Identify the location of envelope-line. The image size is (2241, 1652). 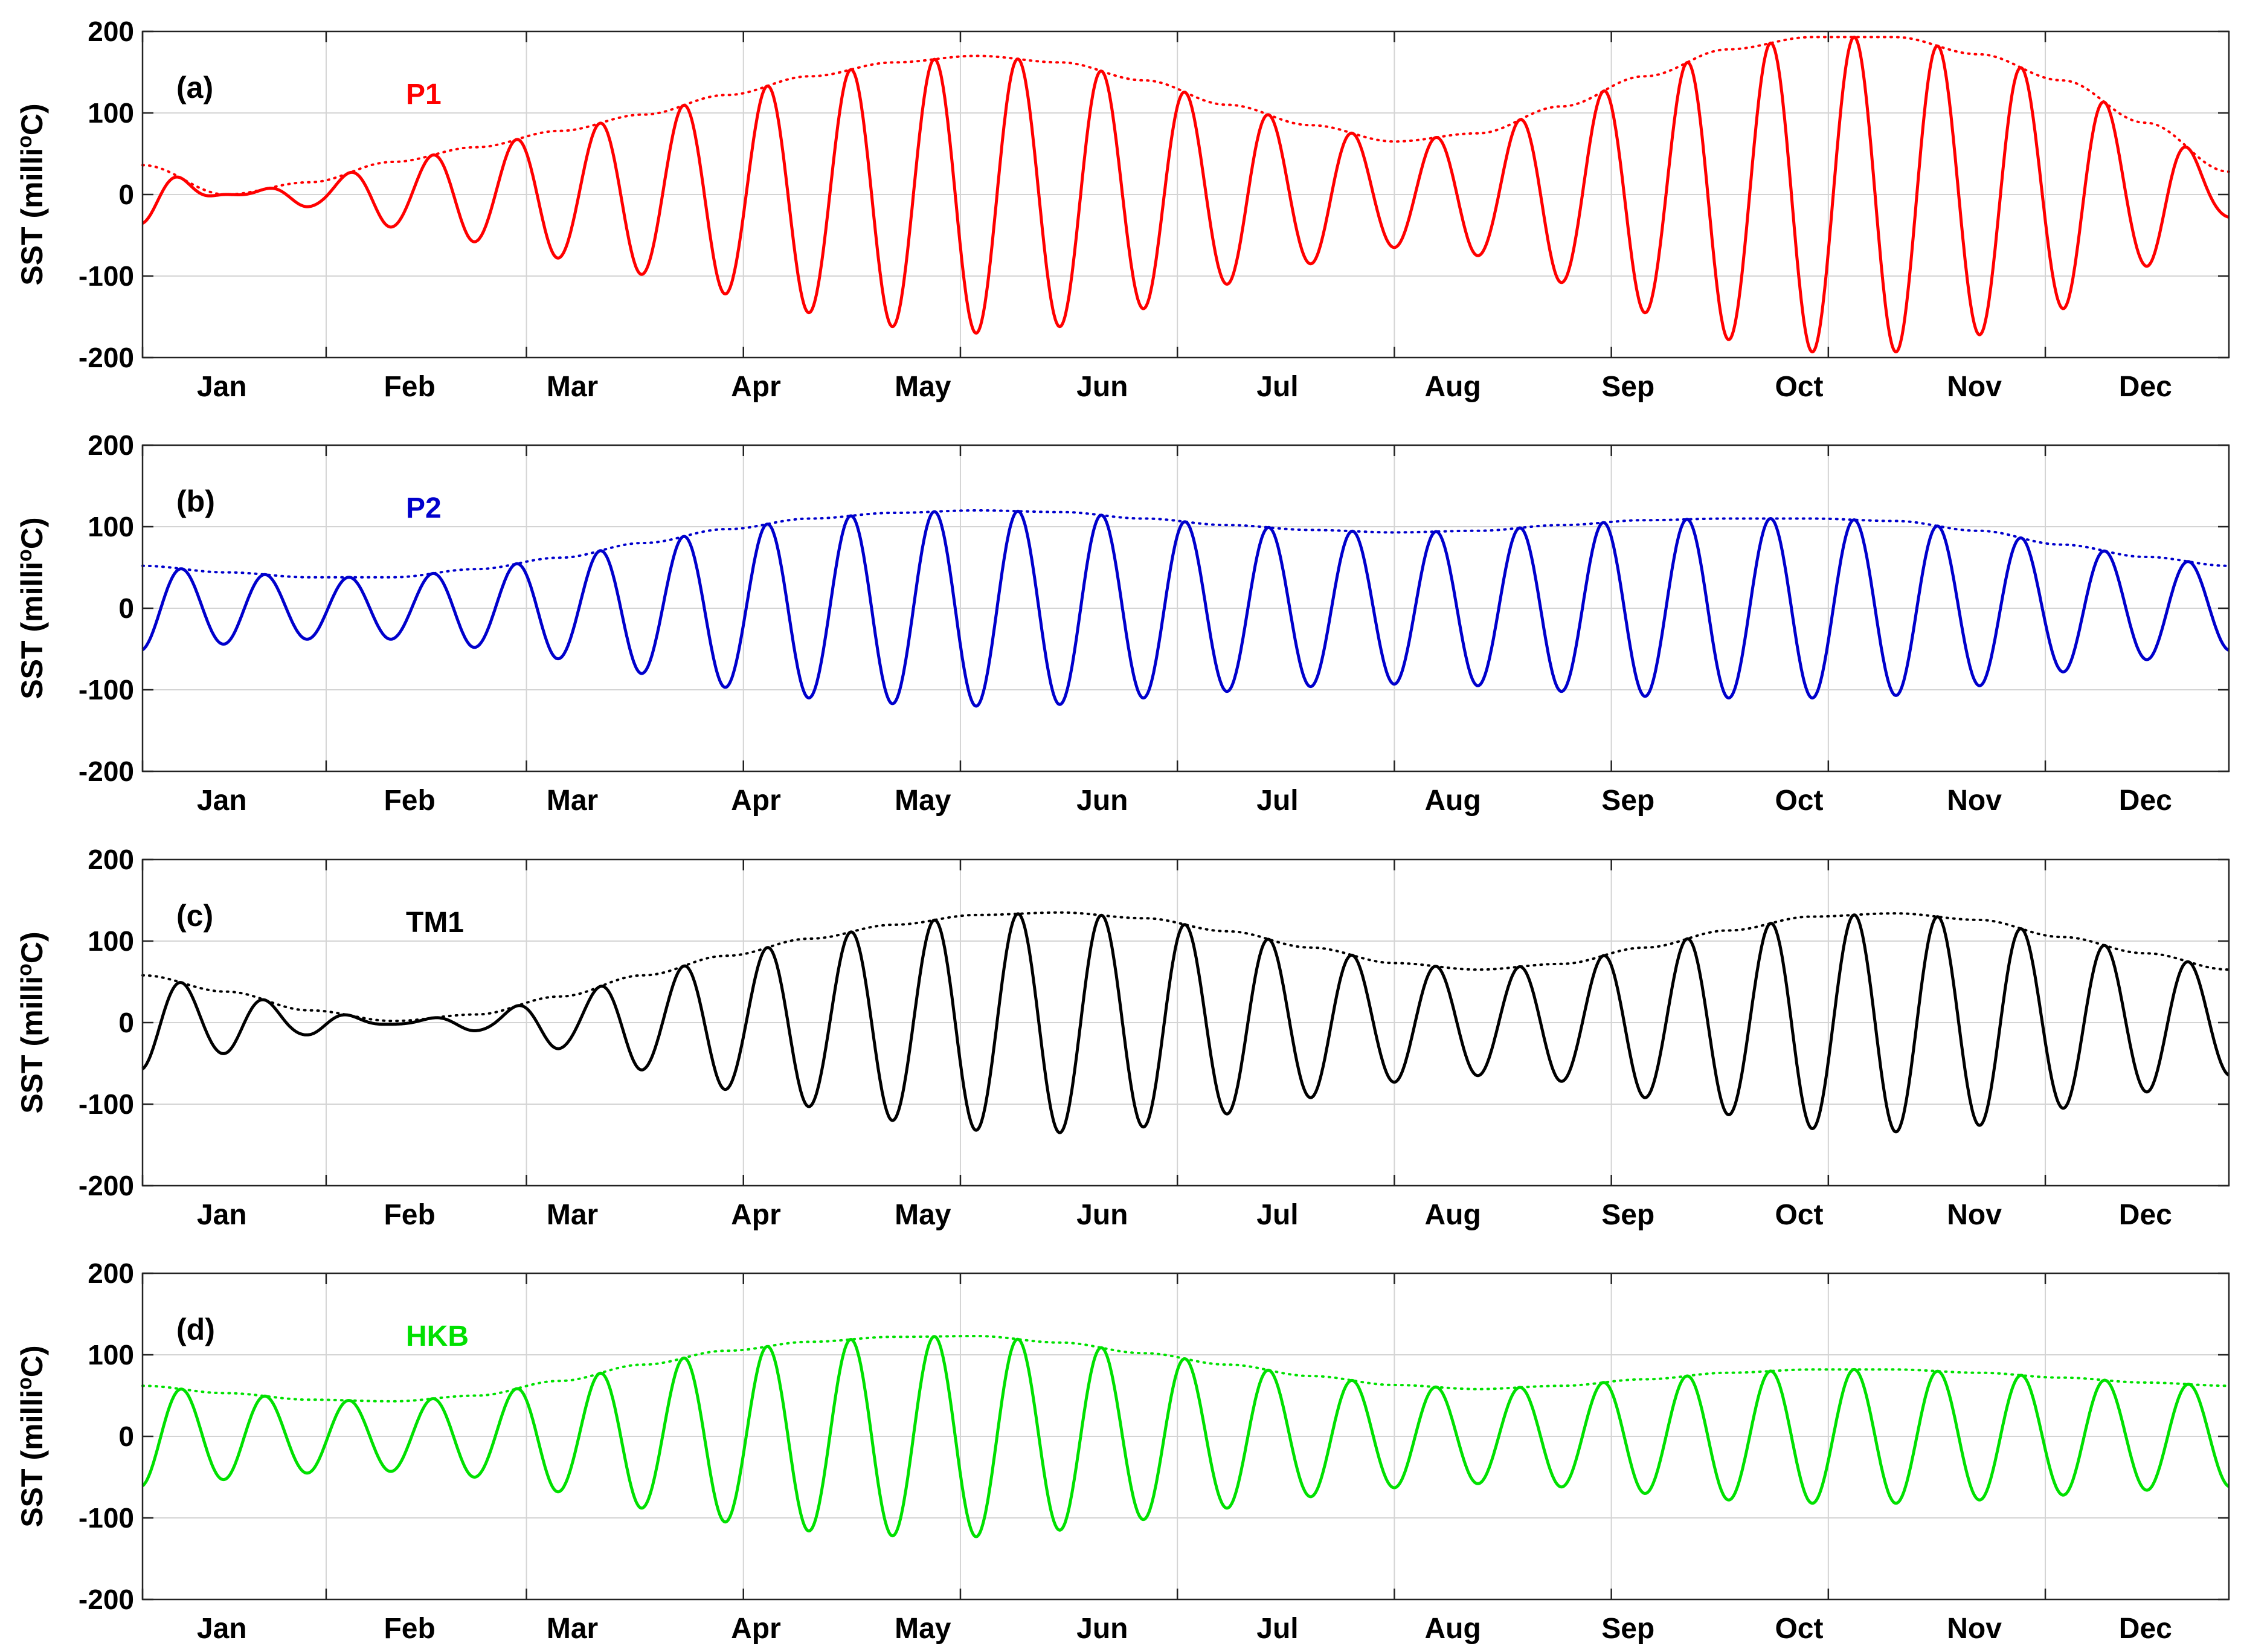
(1185, 116).